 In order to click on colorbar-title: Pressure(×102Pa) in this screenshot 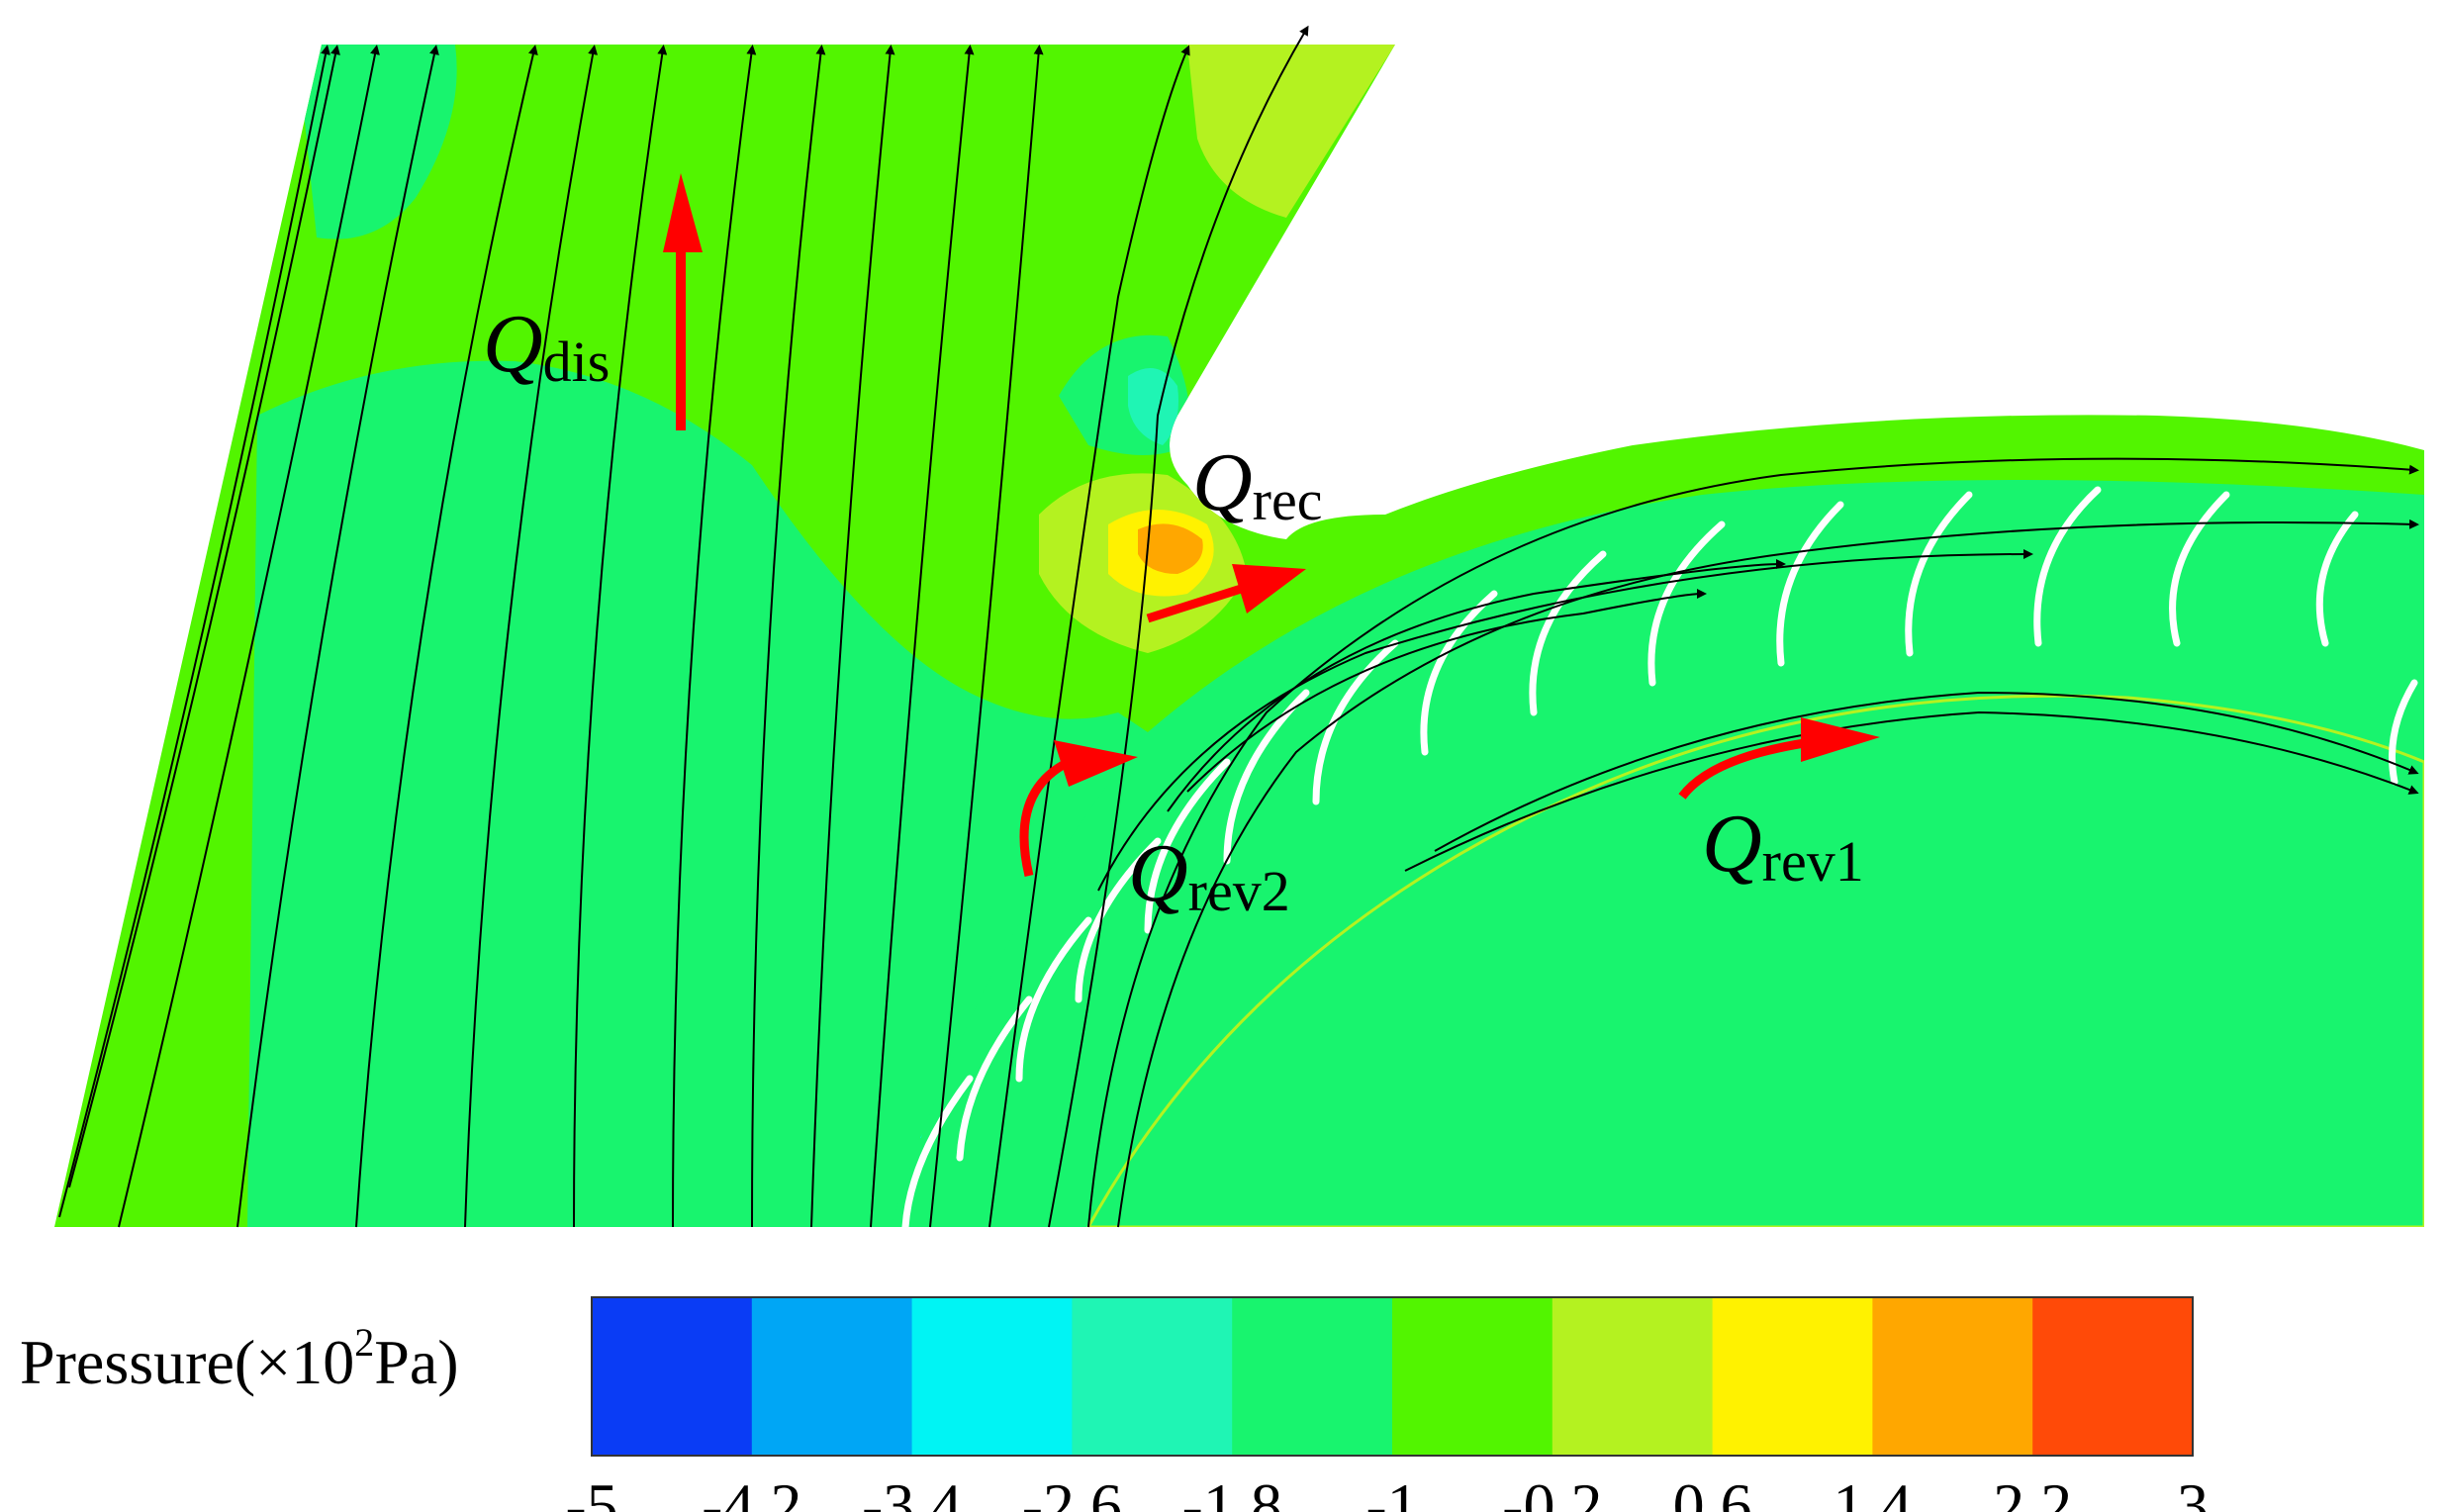, I will do `click(240, 1359)`.